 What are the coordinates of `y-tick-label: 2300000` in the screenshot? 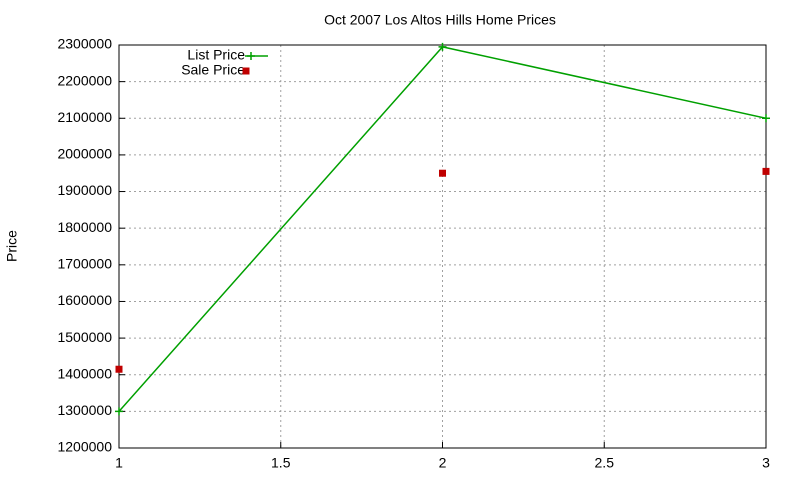 It's located at (84, 44).